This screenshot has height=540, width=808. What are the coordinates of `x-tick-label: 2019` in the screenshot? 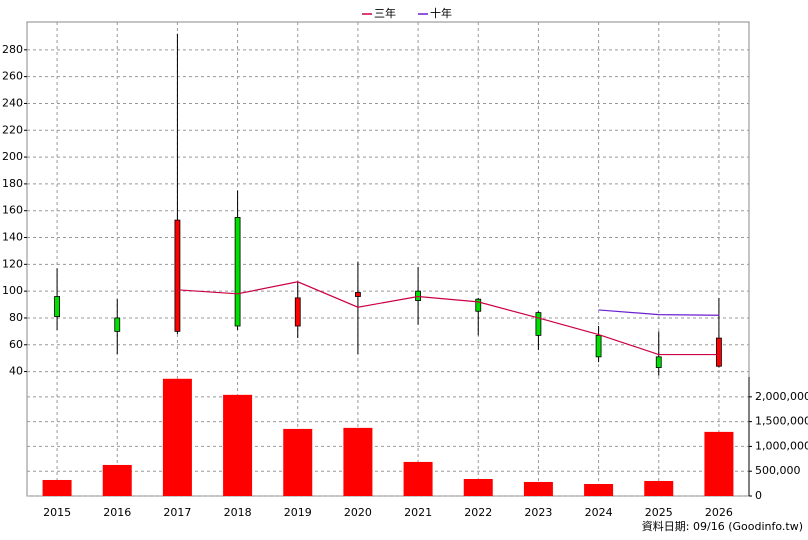 It's located at (298, 512).